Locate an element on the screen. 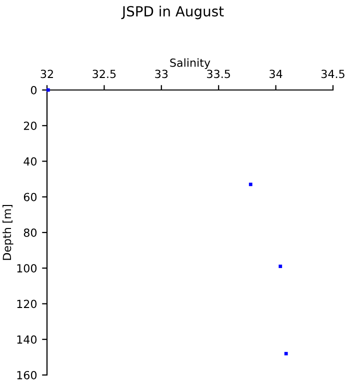 The height and width of the screenshot is (384, 346). y-tick-label: 40 is located at coordinates (30, 161).